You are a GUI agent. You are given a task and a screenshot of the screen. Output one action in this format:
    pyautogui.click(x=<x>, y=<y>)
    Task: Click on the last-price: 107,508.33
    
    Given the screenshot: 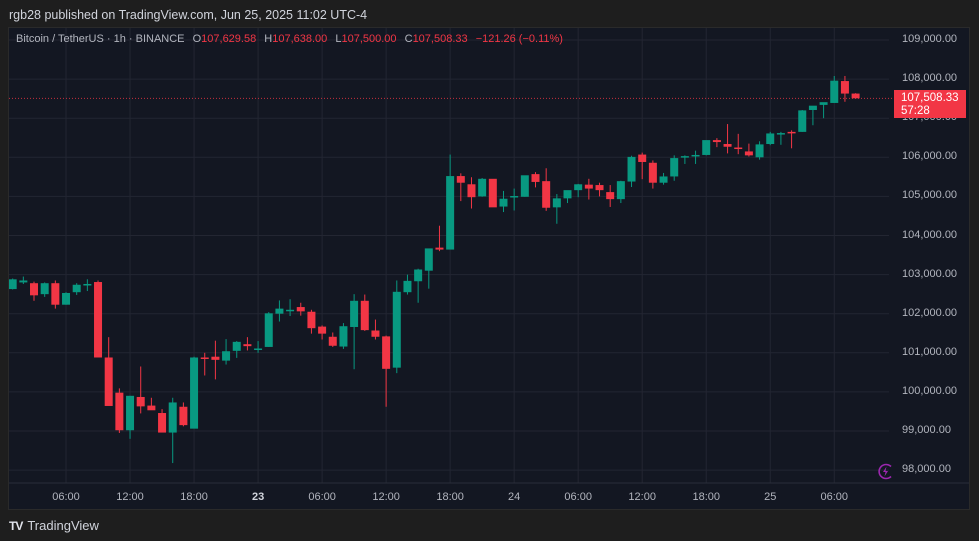 What is the action you would take?
    pyautogui.click(x=930, y=98)
    